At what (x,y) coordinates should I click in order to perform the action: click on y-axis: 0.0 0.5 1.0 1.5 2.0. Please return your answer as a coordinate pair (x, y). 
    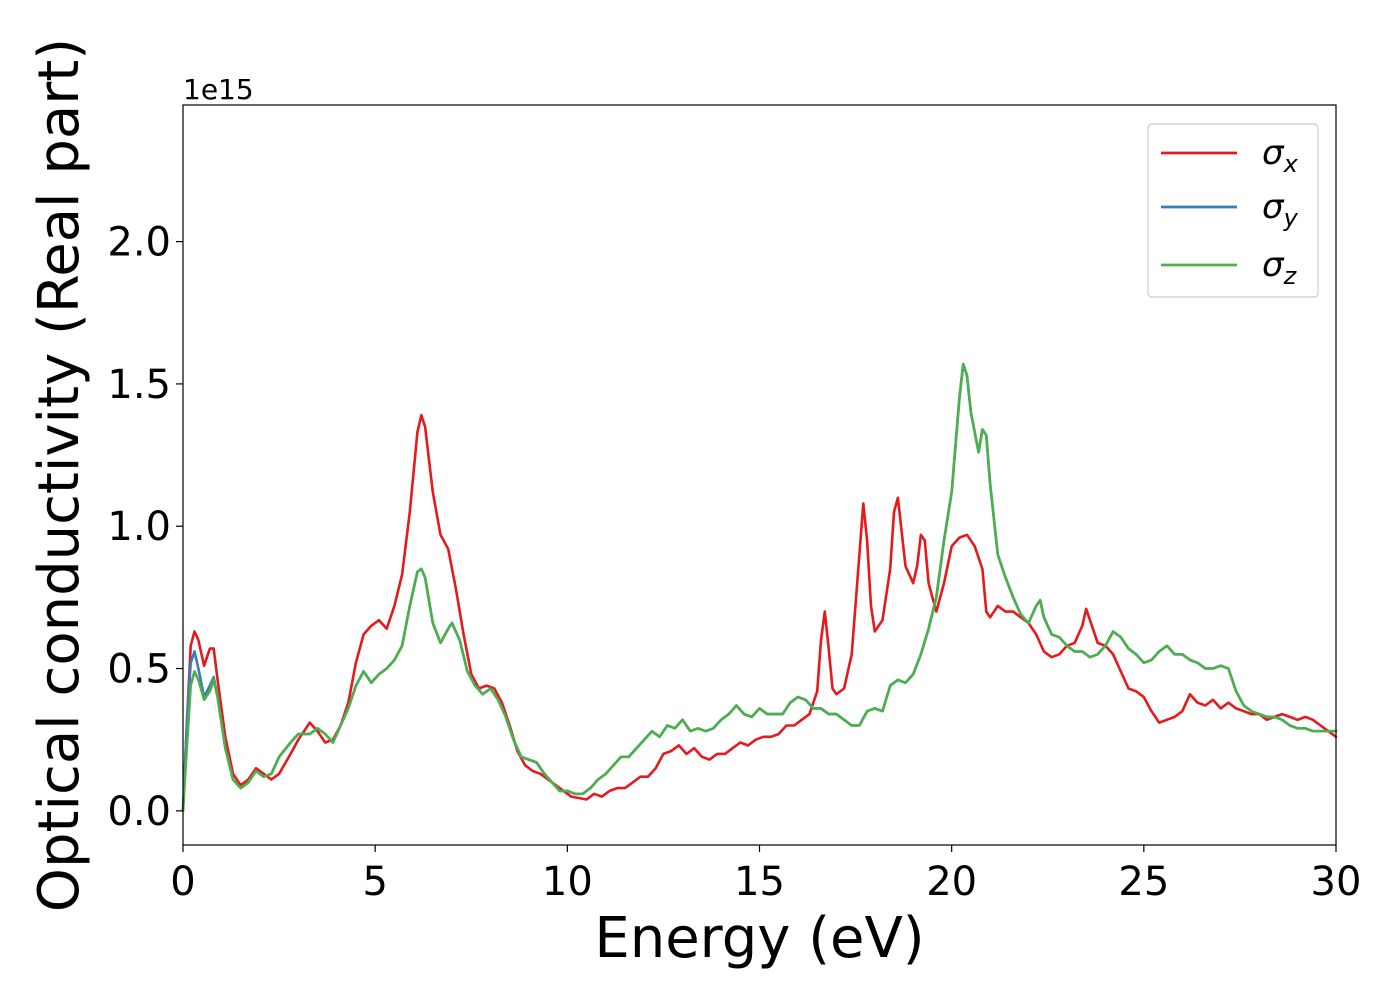
    Looking at the image, I should click on (145, 527).